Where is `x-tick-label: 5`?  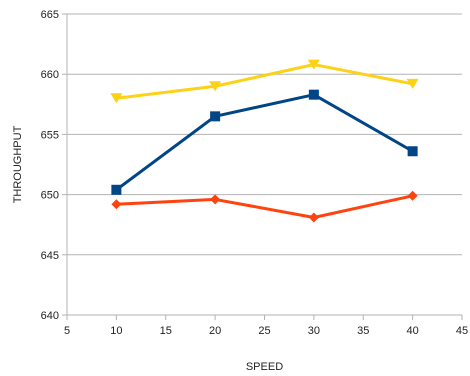 x-tick-label: 5 is located at coordinates (67, 331).